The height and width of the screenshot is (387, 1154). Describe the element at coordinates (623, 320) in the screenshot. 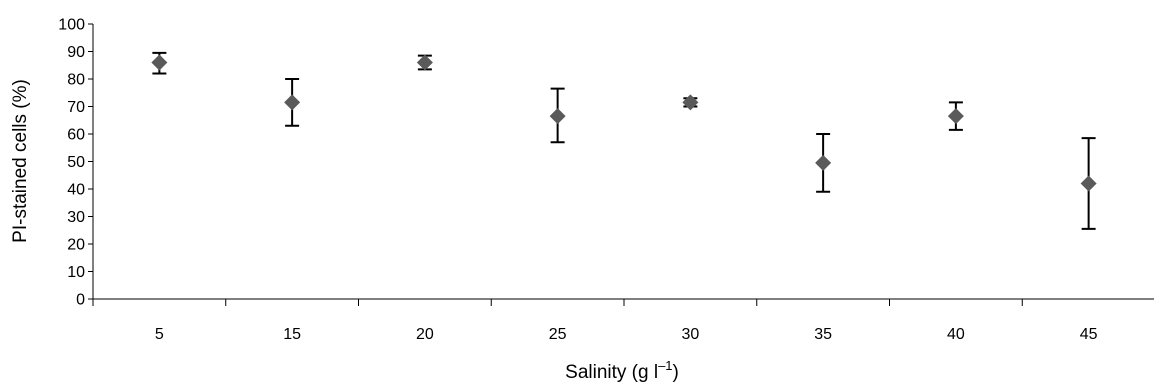

I see `x-axis: 5 15 20 25 30 35 40 45` at that location.